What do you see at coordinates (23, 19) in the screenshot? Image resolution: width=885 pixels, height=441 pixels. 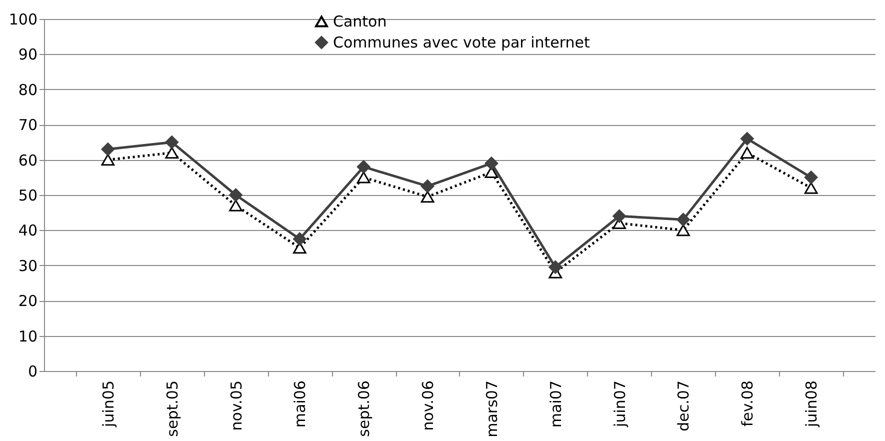 I see `y-tick-label: 100` at bounding box center [23, 19].